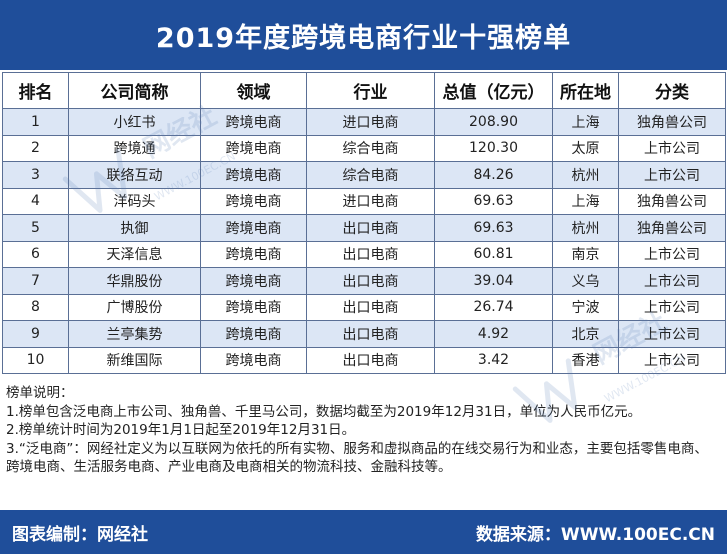 The width and height of the screenshot is (727, 554). I want to click on cell-location: 香港, so click(585, 360).